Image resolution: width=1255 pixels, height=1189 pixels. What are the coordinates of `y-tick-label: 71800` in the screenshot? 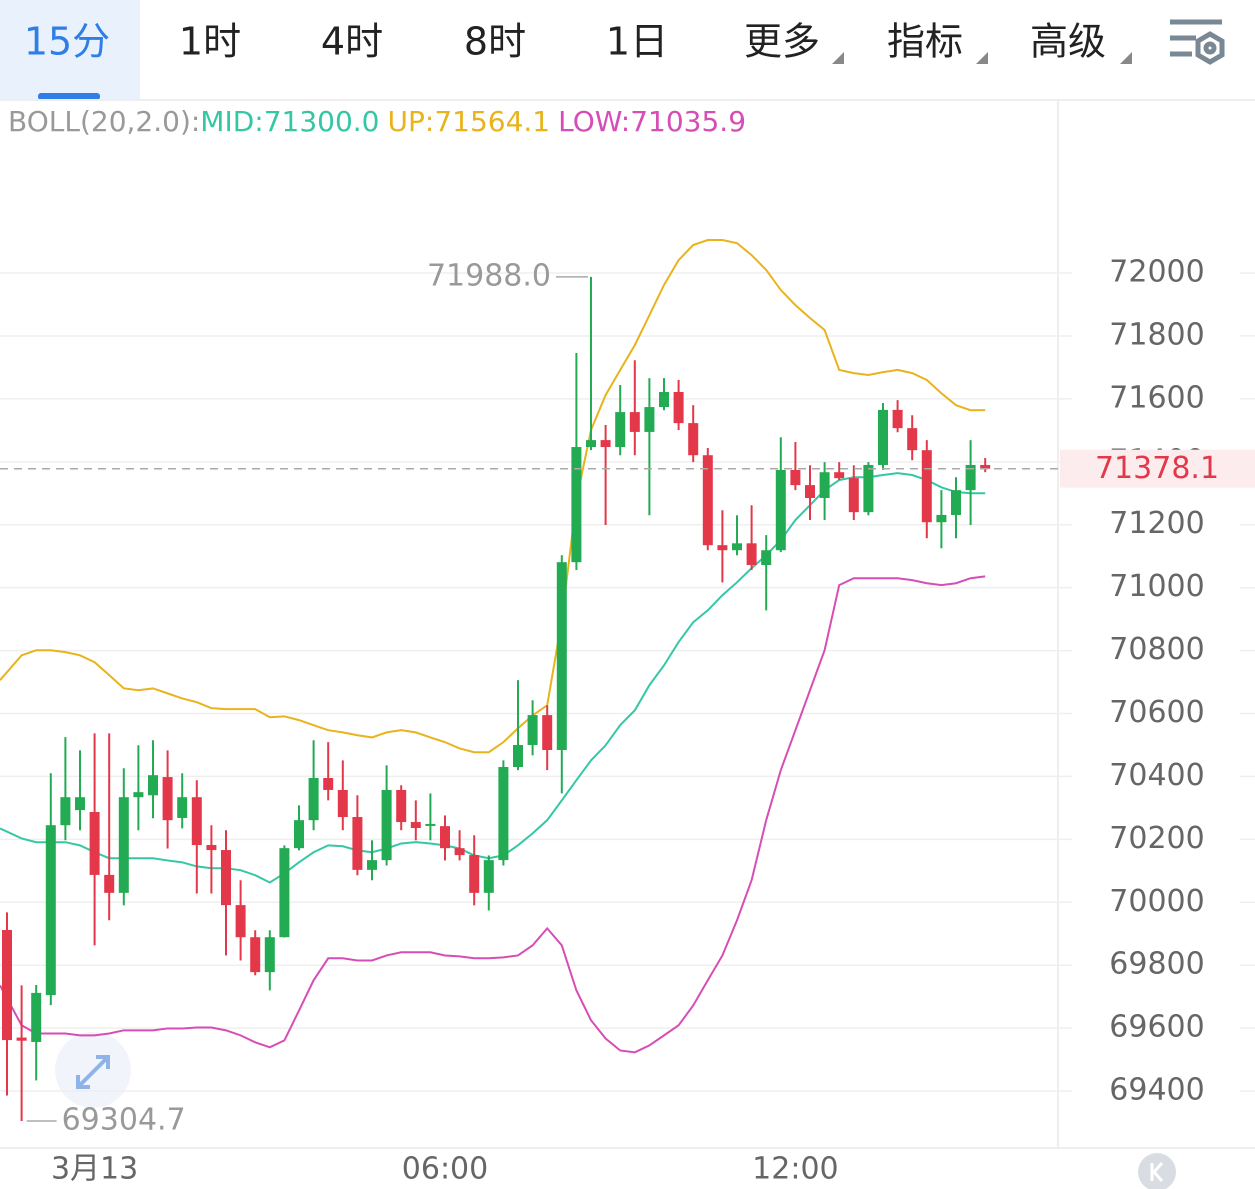 It's located at (1156, 334).